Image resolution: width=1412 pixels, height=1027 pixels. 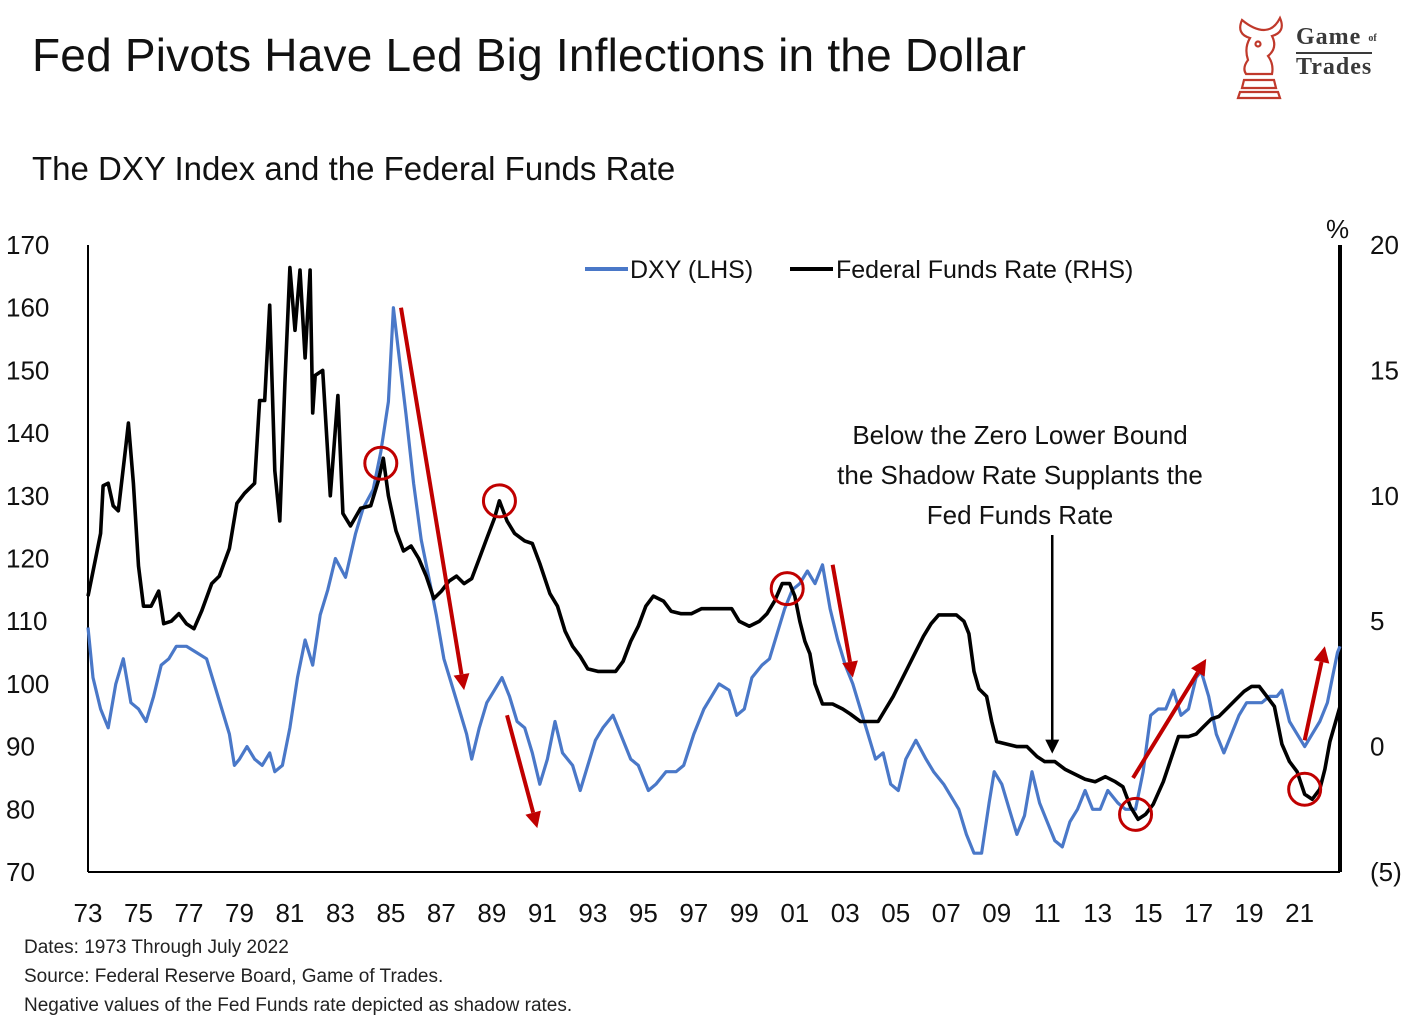 I want to click on right-tick-label: 0, so click(x=1377, y=747).